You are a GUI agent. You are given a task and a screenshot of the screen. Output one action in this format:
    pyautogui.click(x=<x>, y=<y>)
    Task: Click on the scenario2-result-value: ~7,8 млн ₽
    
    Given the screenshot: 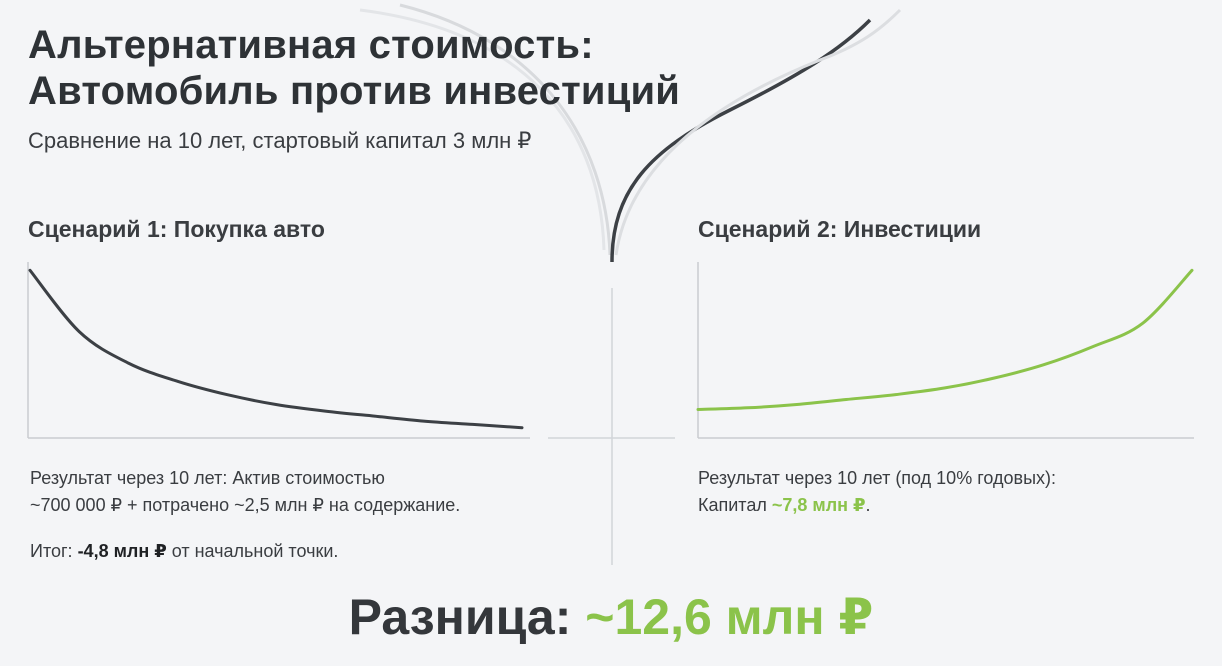 What is the action you would take?
    pyautogui.click(x=818, y=505)
    